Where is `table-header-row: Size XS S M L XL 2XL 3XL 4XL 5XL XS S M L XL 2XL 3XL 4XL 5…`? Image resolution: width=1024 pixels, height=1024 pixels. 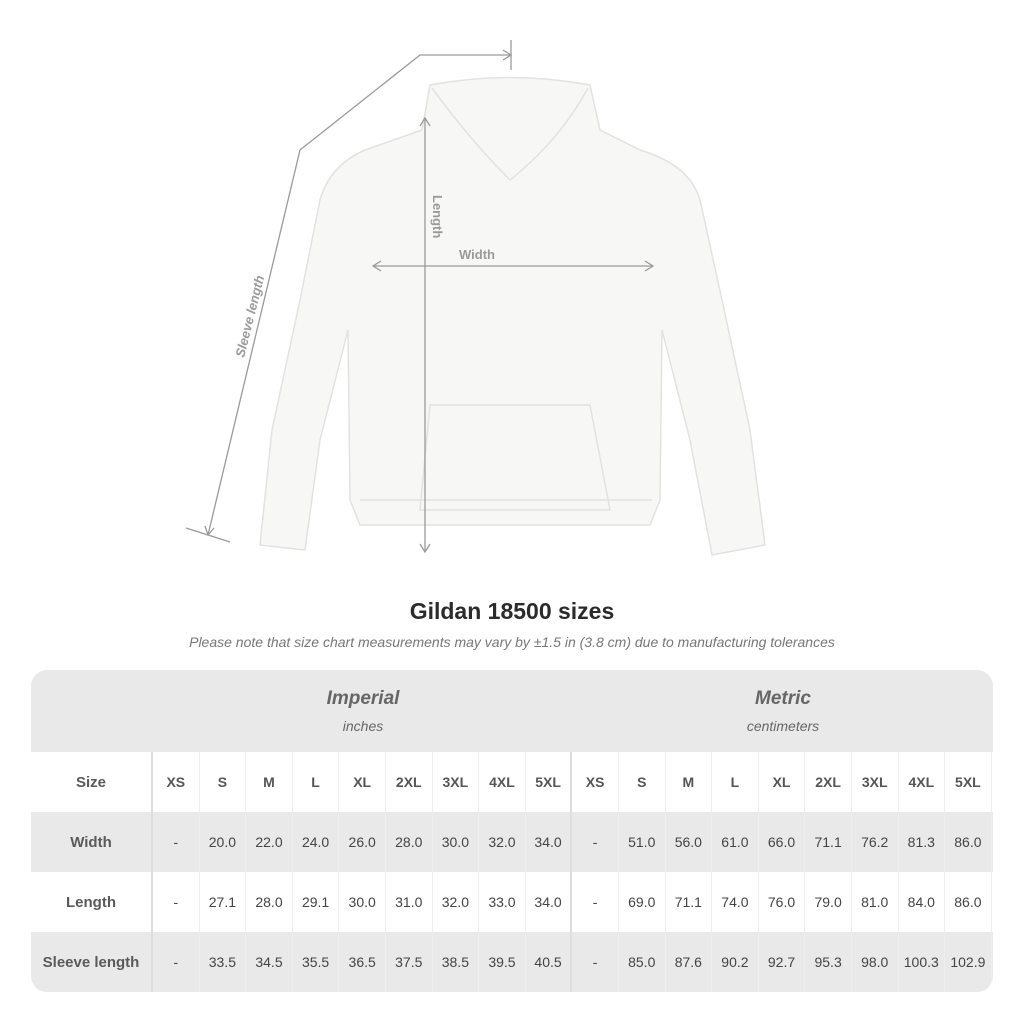
table-header-row: Size XS S M L XL 2XL 3XL 4XL 5XL XS S M L XL 2XL 3XL 4XL 5… is located at coordinates (512, 782).